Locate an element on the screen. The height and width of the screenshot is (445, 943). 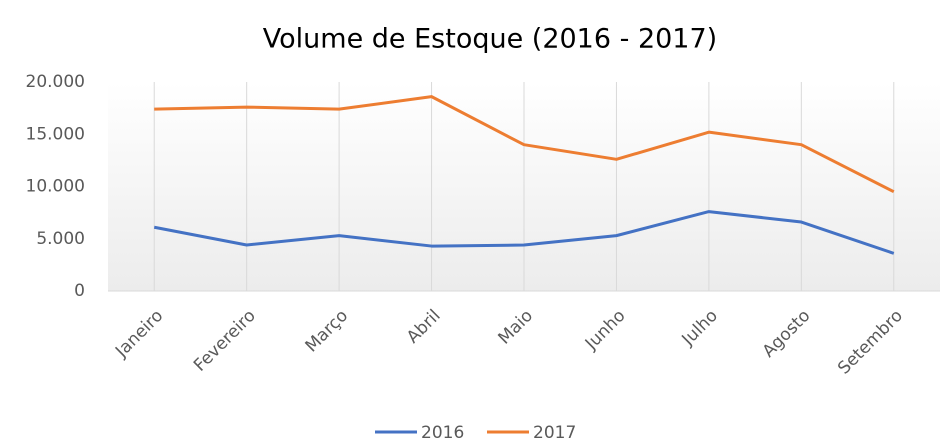
x-tick-label: Abril is located at coordinates (424, 327).